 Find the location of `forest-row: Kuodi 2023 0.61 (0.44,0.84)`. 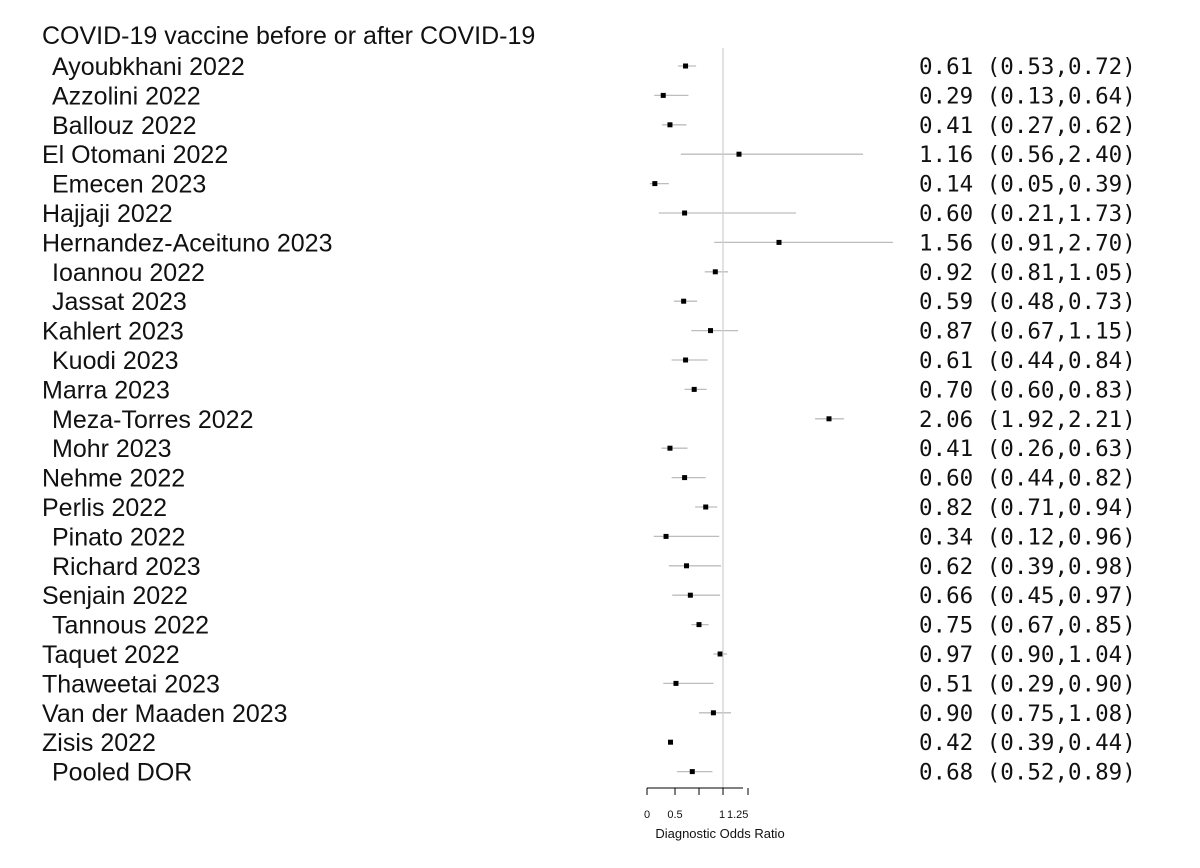

forest-row: Kuodi 2023 0.61 (0.44,0.84) is located at coordinates (594, 361).